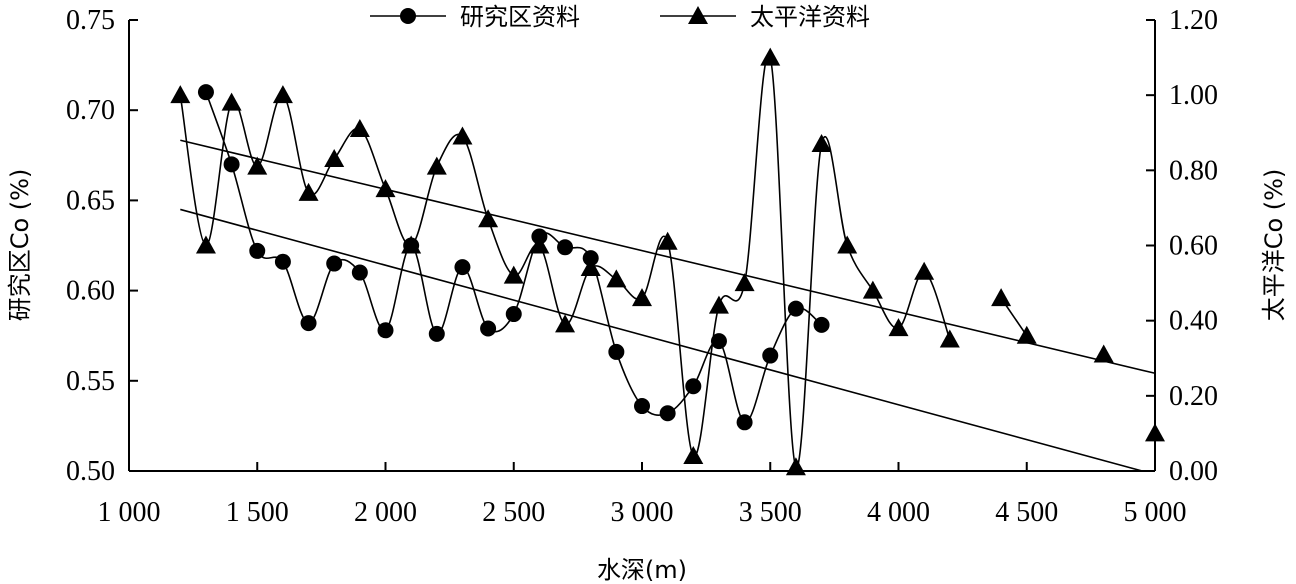  What do you see at coordinates (620, 17) in the screenshot?
I see `legend: 研究区资料 太平洋资料` at bounding box center [620, 17].